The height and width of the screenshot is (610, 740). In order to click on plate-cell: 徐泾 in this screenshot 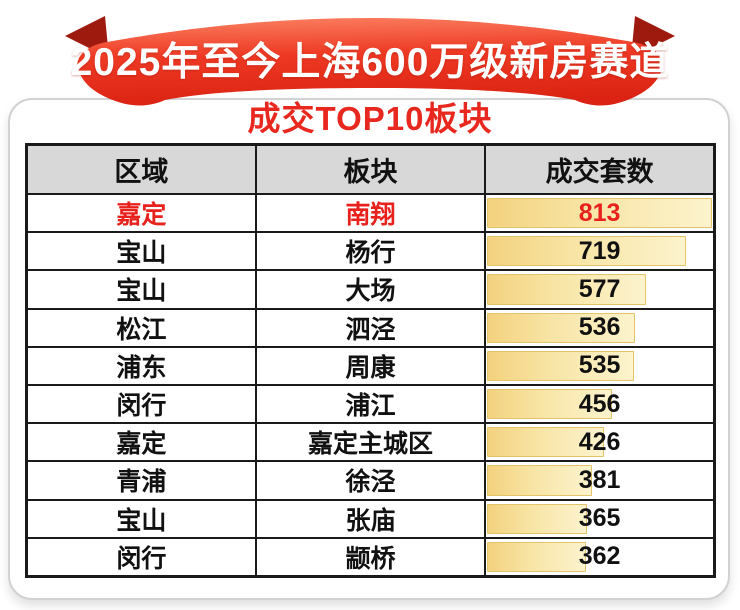, I will do `click(370, 480)`.